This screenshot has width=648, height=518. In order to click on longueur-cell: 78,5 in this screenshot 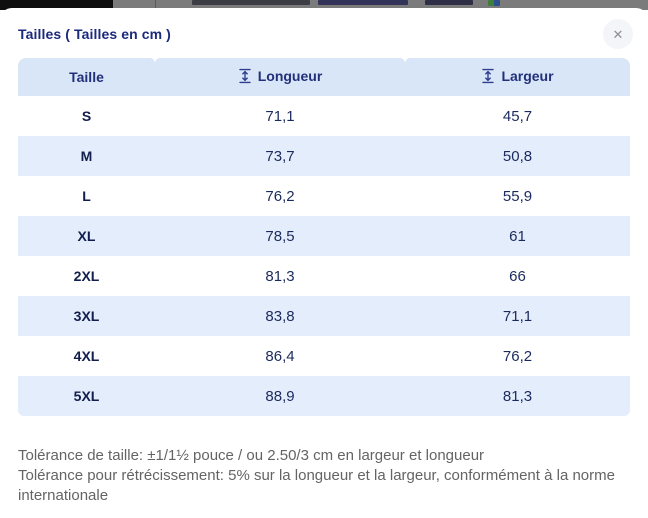, I will do `click(280, 236)`.